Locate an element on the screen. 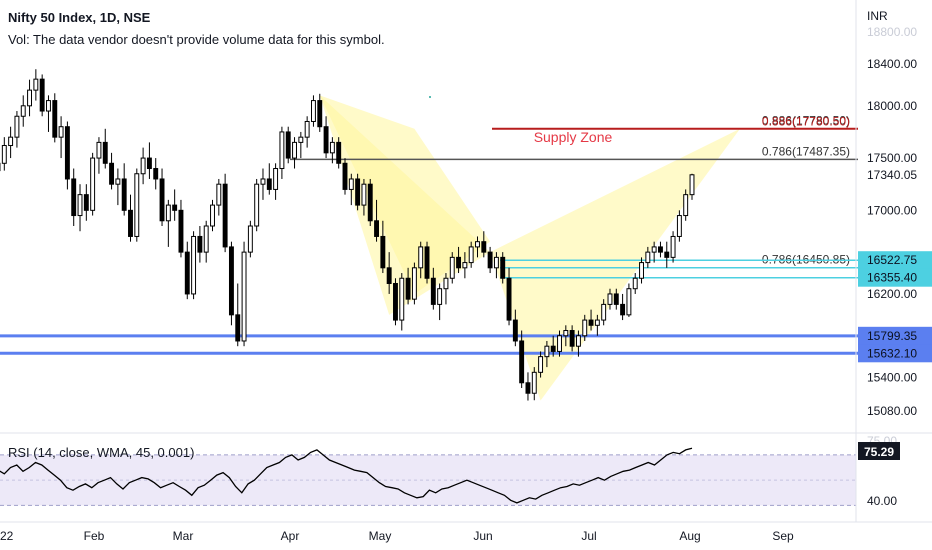  rsi-tick-label: 40.00 is located at coordinates (882, 501).